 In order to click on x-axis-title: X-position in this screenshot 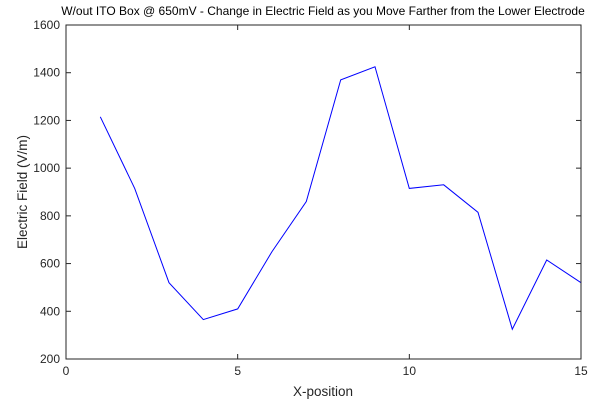, I will do `click(323, 391)`.